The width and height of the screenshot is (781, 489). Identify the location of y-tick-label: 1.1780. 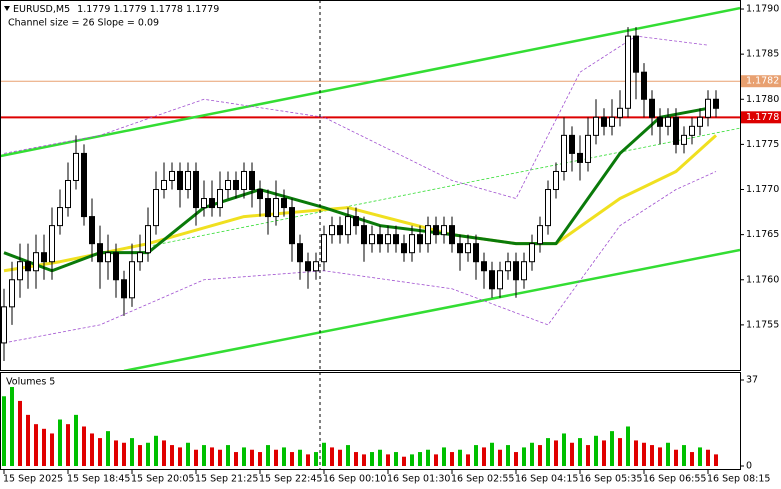
(762, 99).